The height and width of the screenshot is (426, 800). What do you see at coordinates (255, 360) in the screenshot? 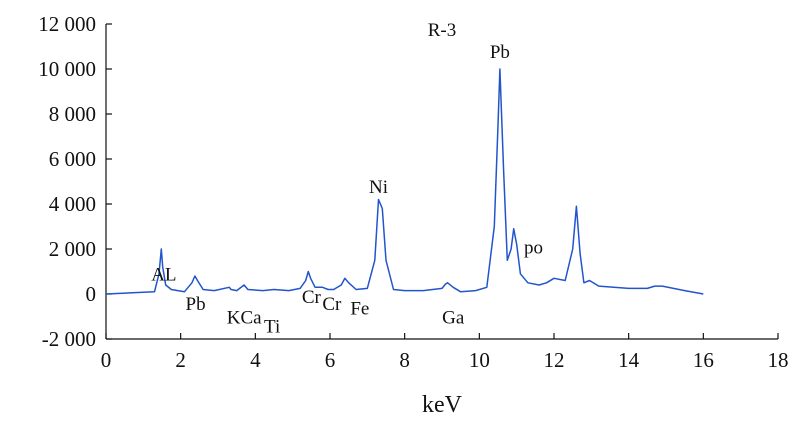
I see `x-tick-label: 4` at bounding box center [255, 360].